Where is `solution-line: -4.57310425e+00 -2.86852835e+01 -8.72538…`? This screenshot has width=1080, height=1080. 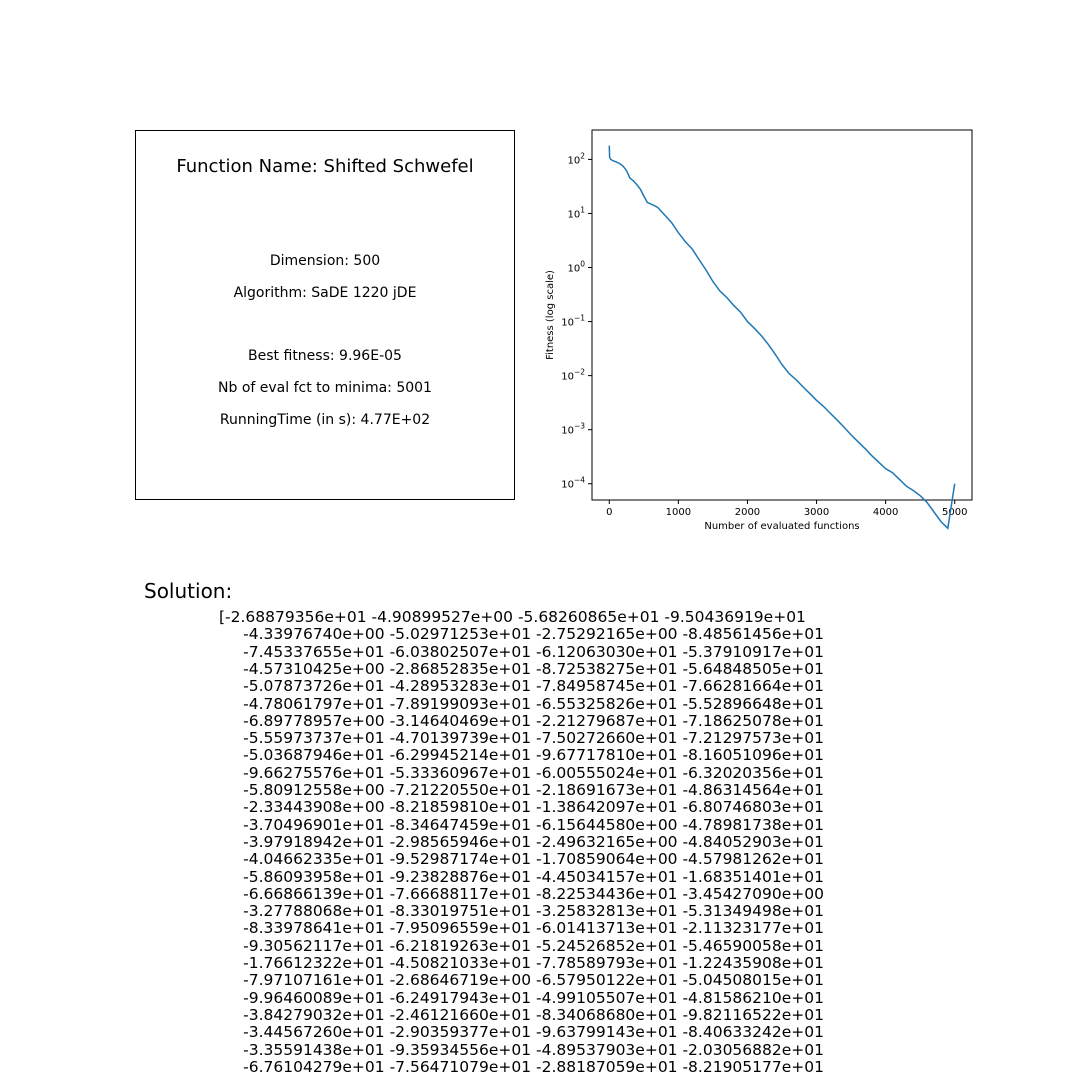
solution-line: -4.57310425e+00 -2.86852835e+01 -8.72538… is located at coordinates (533, 668).